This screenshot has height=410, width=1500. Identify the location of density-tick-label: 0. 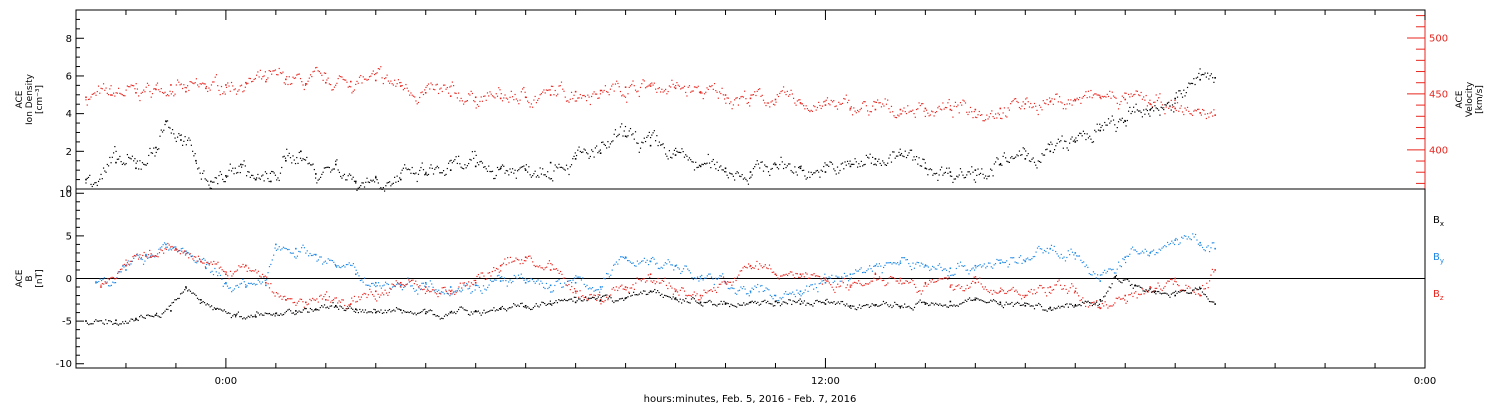
(69, 190).